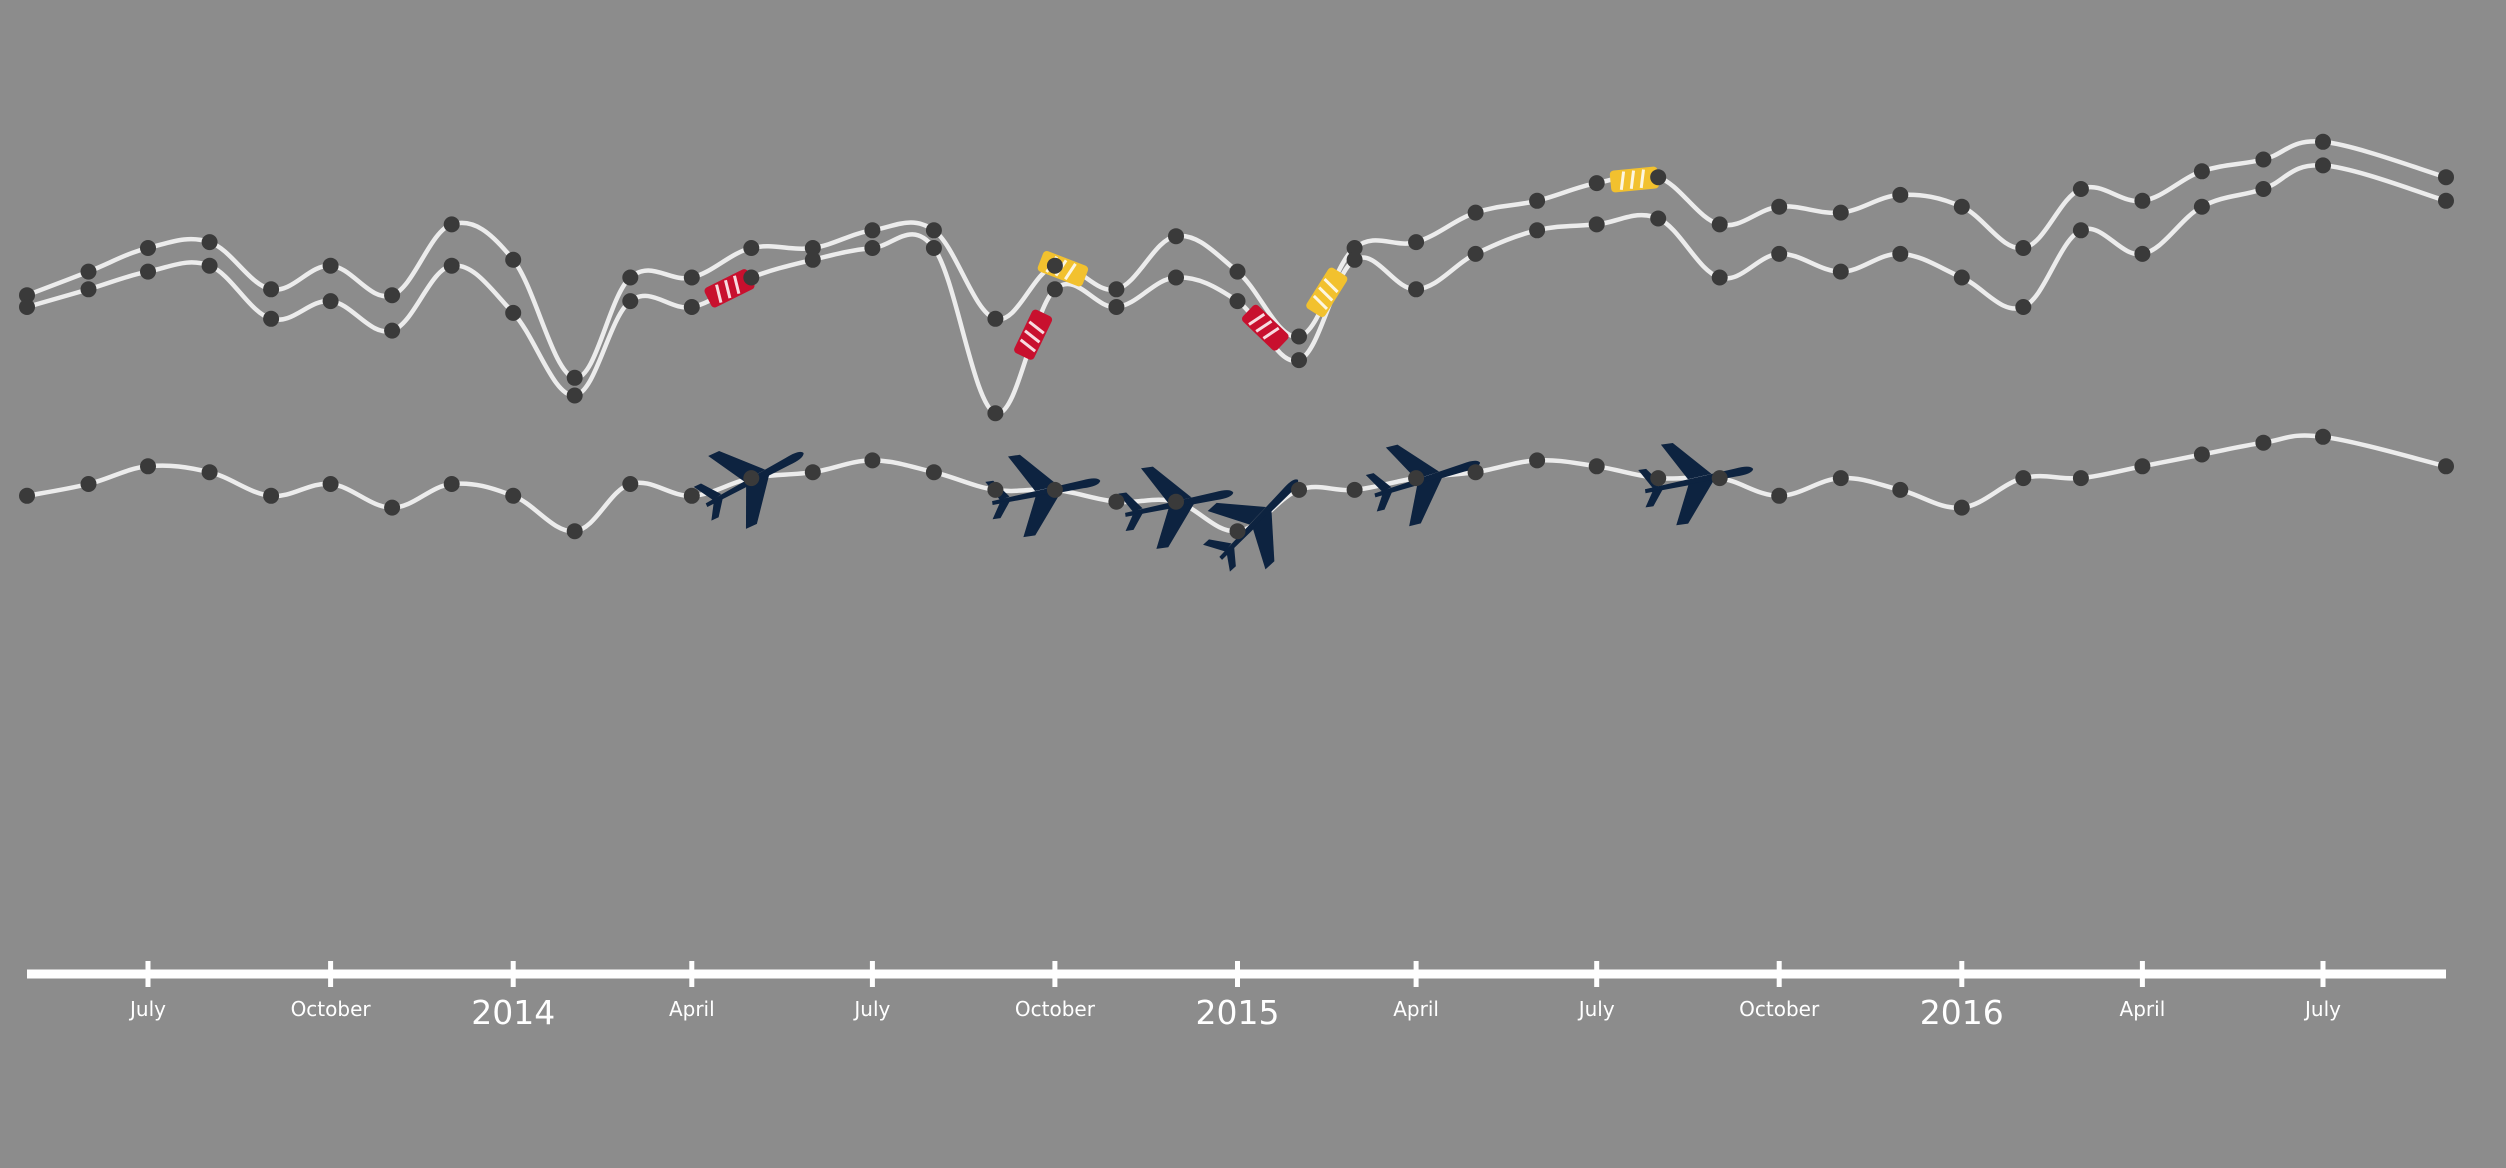 The image size is (2506, 1168). Describe the element at coordinates (1238, 1012) in the screenshot. I see `x-tick-label: 2015` at that location.